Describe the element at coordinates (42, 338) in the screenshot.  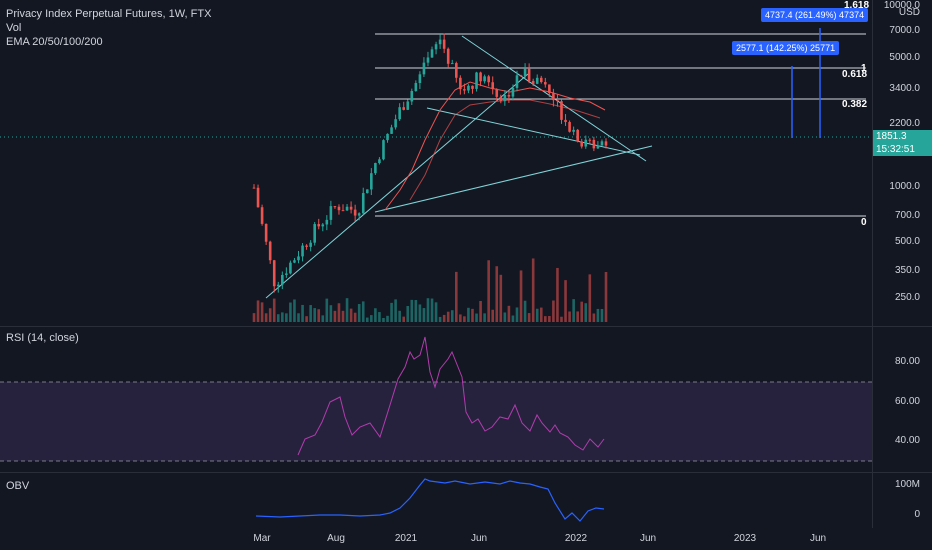
I see `rsi-label: RSI (14, close)` at that location.